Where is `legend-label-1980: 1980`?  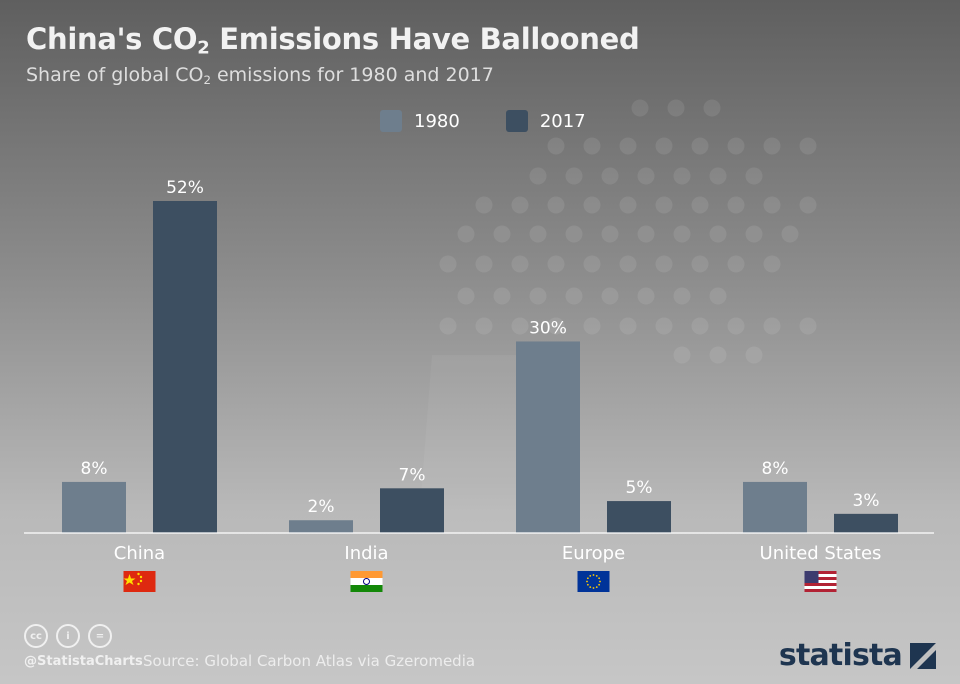
legend-label-1980: 1980 is located at coordinates (437, 121).